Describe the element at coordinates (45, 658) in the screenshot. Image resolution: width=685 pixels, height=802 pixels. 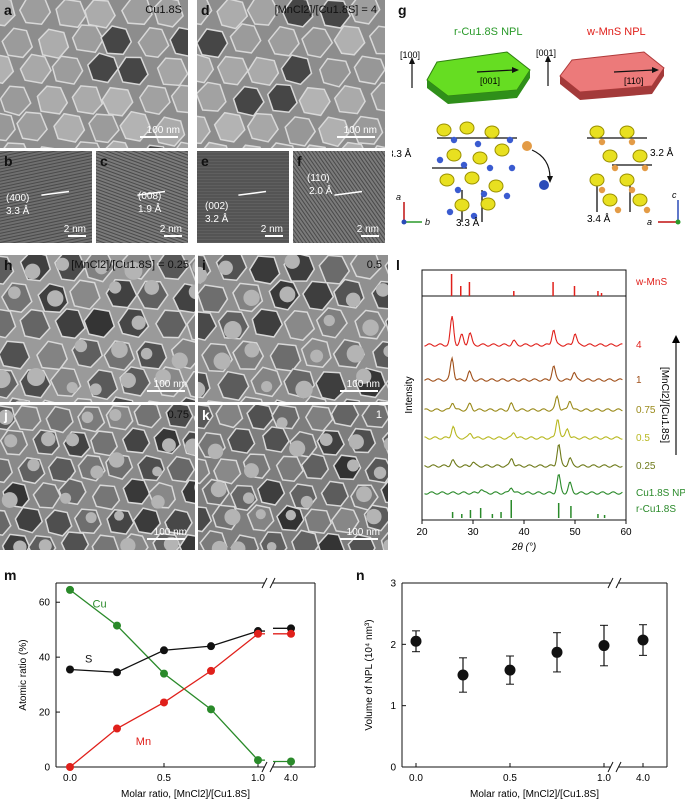
I see `y-tick-label: 40` at that location.